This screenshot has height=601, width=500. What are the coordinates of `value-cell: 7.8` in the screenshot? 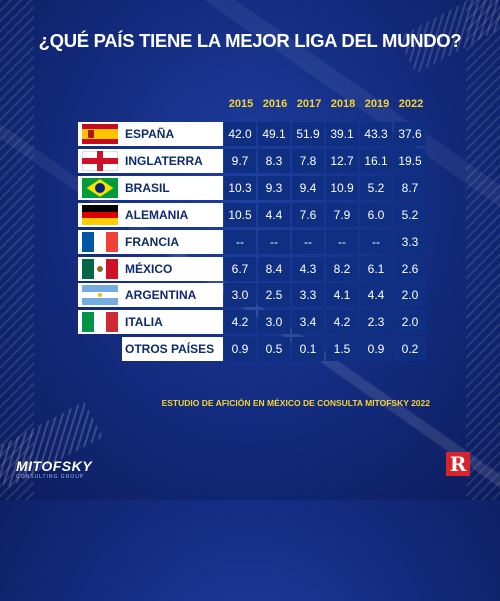 It's located at (308, 160).